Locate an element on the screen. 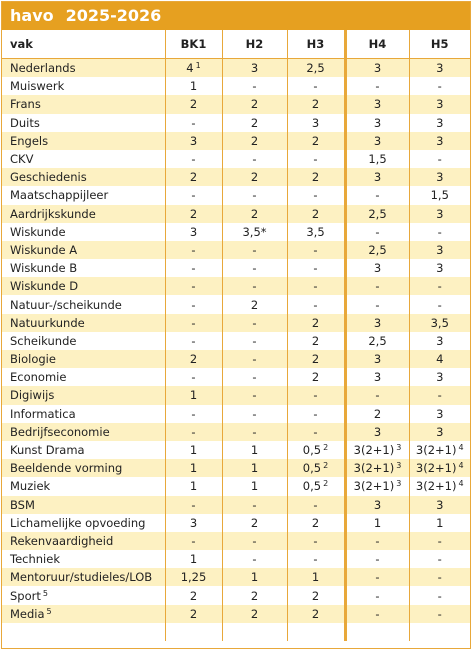 The width and height of the screenshot is (474, 653). subject-cell: Engels is located at coordinates (84, 140).